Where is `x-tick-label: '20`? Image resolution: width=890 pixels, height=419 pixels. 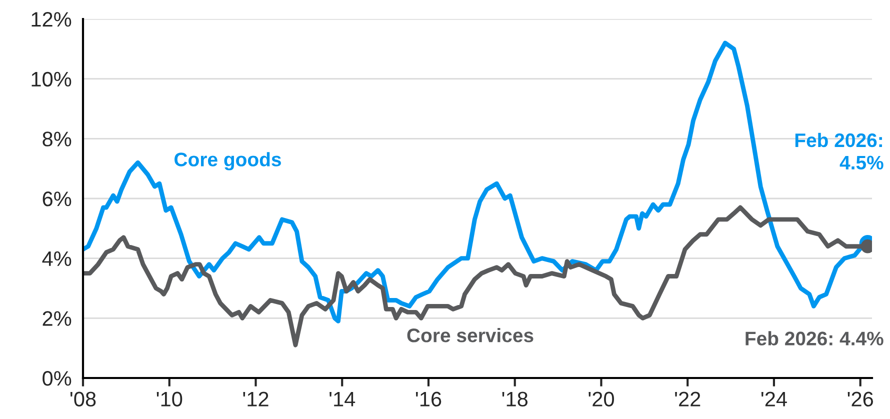
x-tick-label: '20 is located at coordinates (601, 399).